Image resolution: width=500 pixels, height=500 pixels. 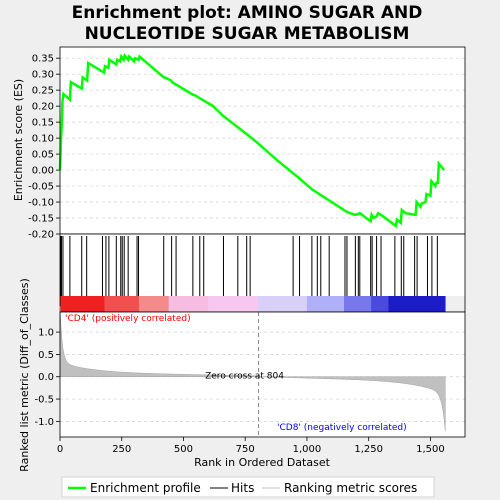 What do you see at coordinates (41, 235) in the screenshot?
I see `es-y-tick-label: -0.20` at bounding box center [41, 235].